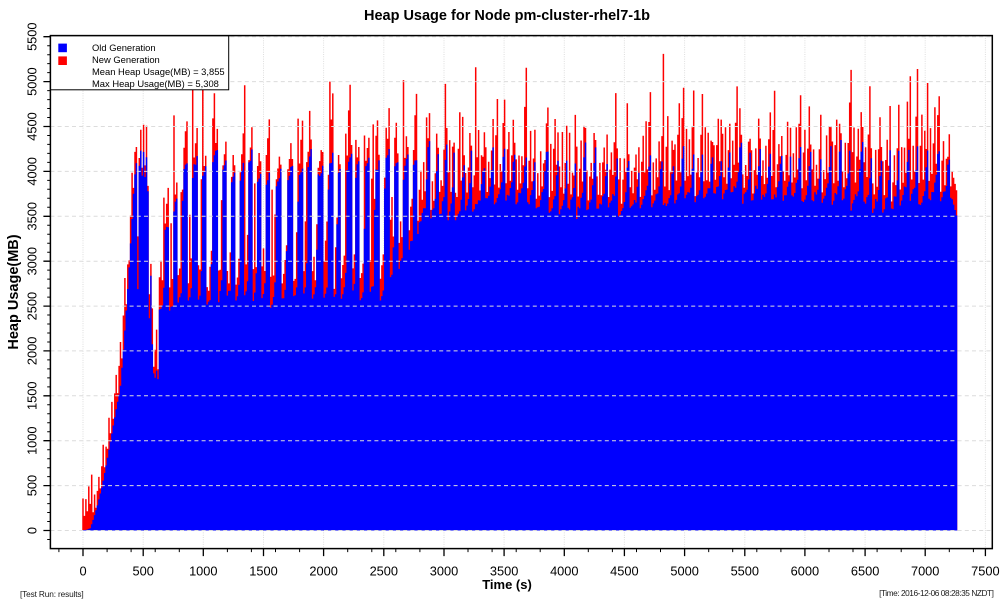 The height and width of the screenshot is (600, 1000). Describe the element at coordinates (52, 594) in the screenshot. I see `svg-text: [Test Run: results]` at that location.